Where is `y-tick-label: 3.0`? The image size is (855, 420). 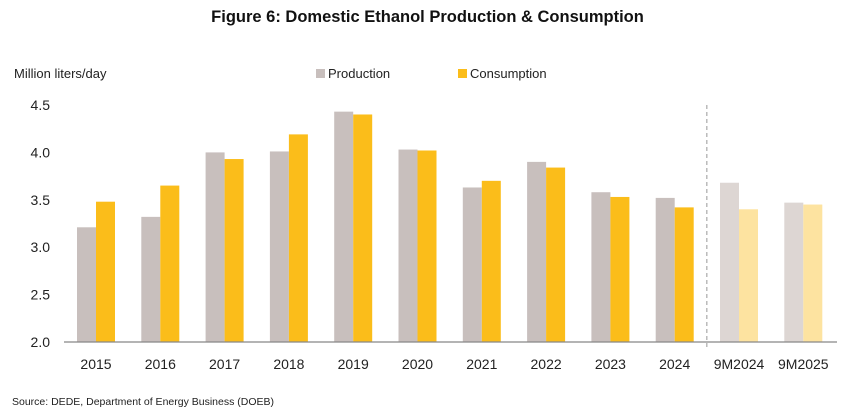
y-tick-label: 3.0 is located at coordinates (41, 247).